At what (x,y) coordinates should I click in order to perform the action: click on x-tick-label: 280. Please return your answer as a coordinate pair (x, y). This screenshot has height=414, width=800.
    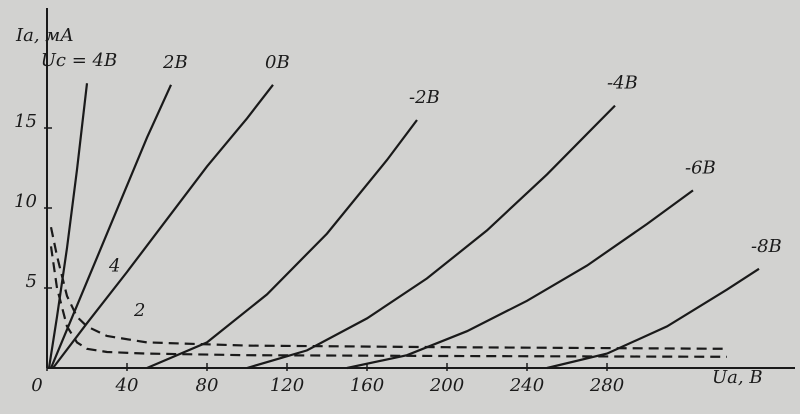
    Looking at the image, I should click on (606, 385).